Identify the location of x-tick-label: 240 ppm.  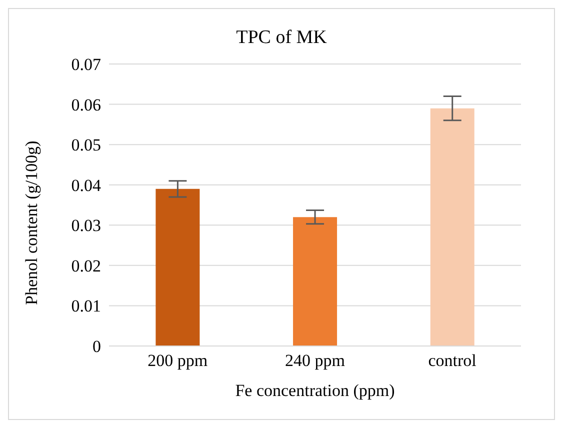
(315, 360).